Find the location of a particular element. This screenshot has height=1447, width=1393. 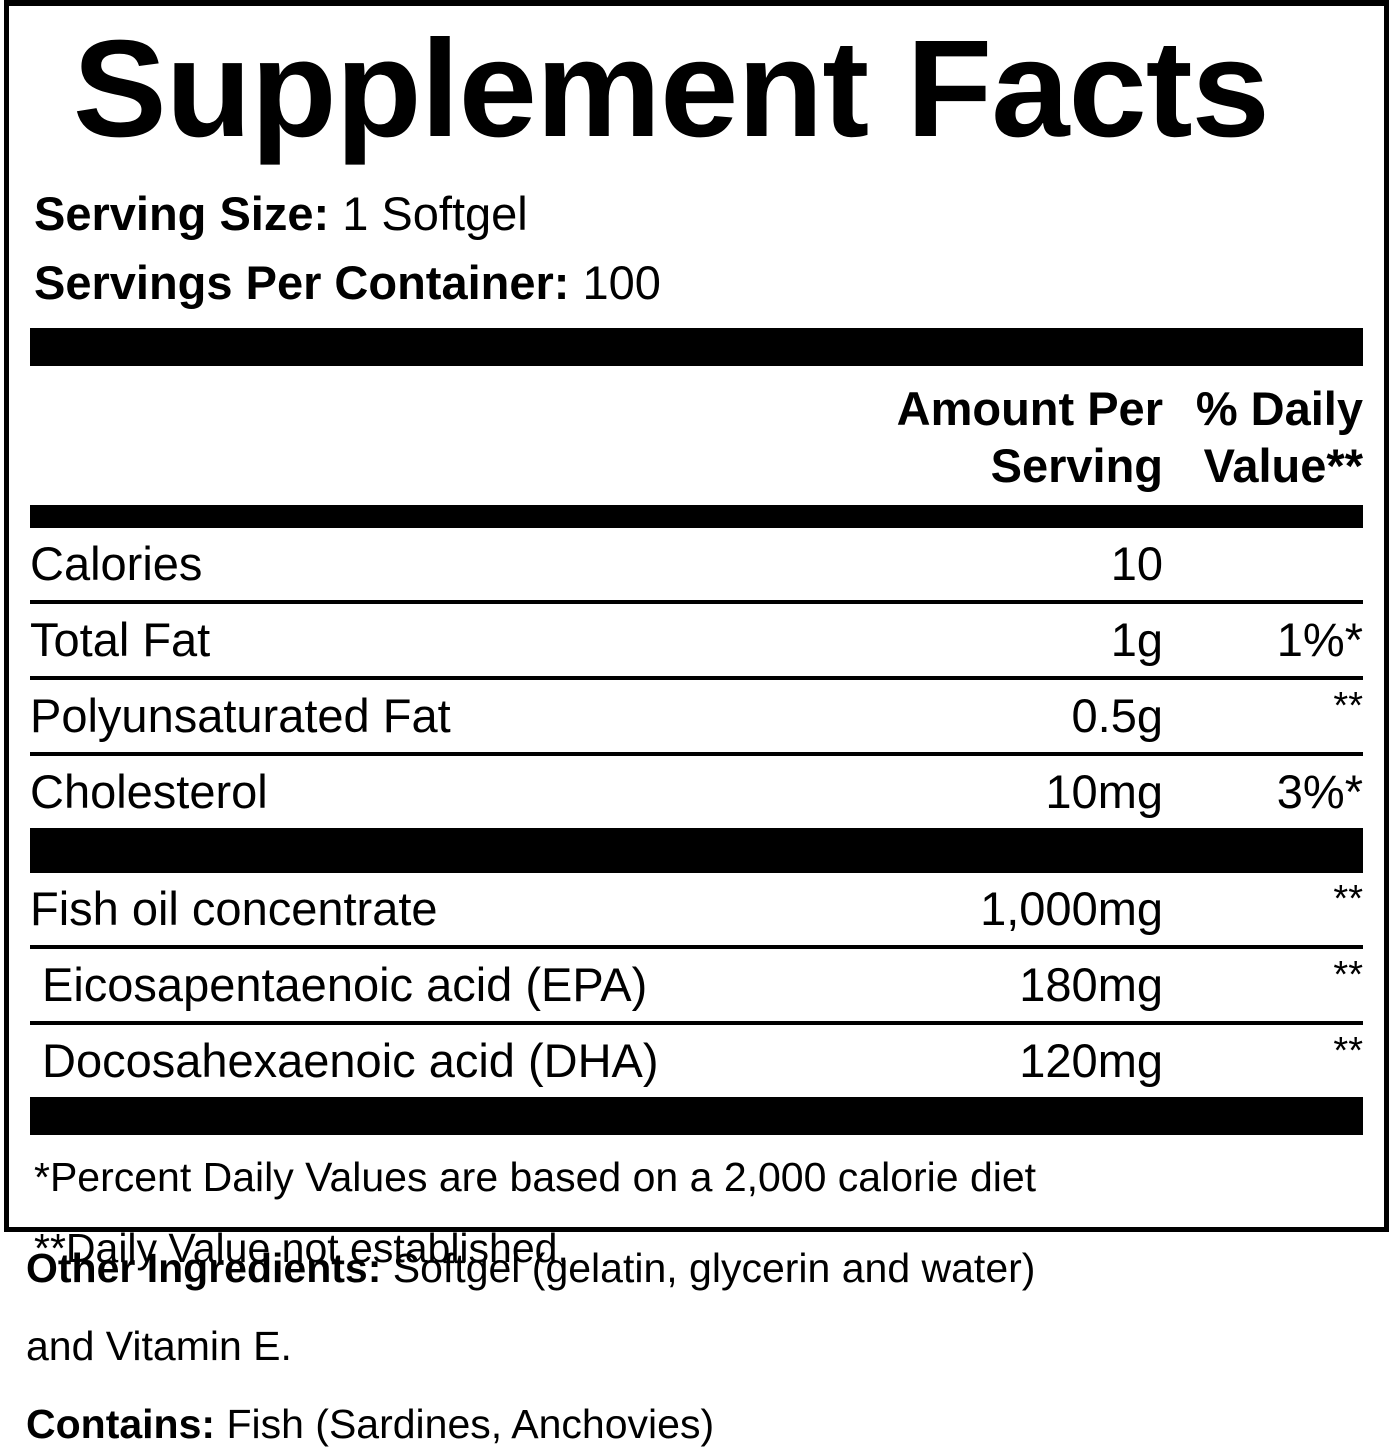

serving-size-value: 1 Softgel is located at coordinates (435, 213).